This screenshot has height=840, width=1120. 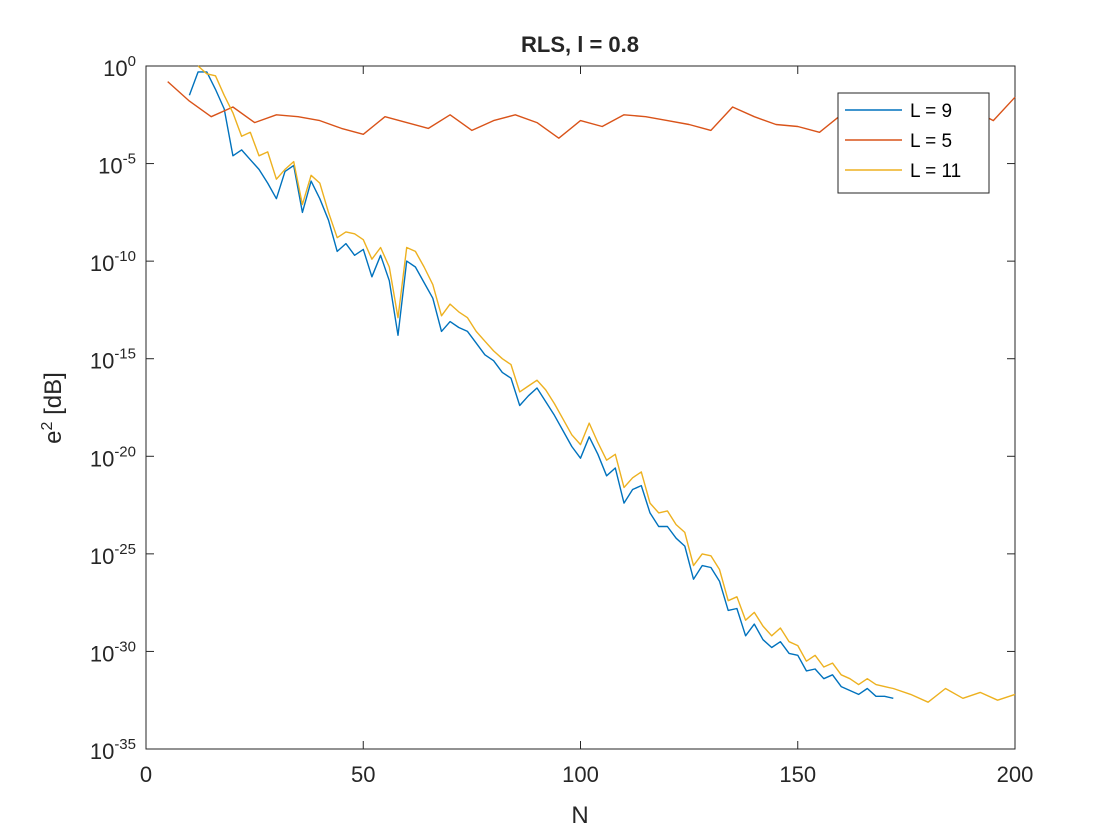 I want to click on y-axis-label: e2 [dB], so click(x=53, y=408).